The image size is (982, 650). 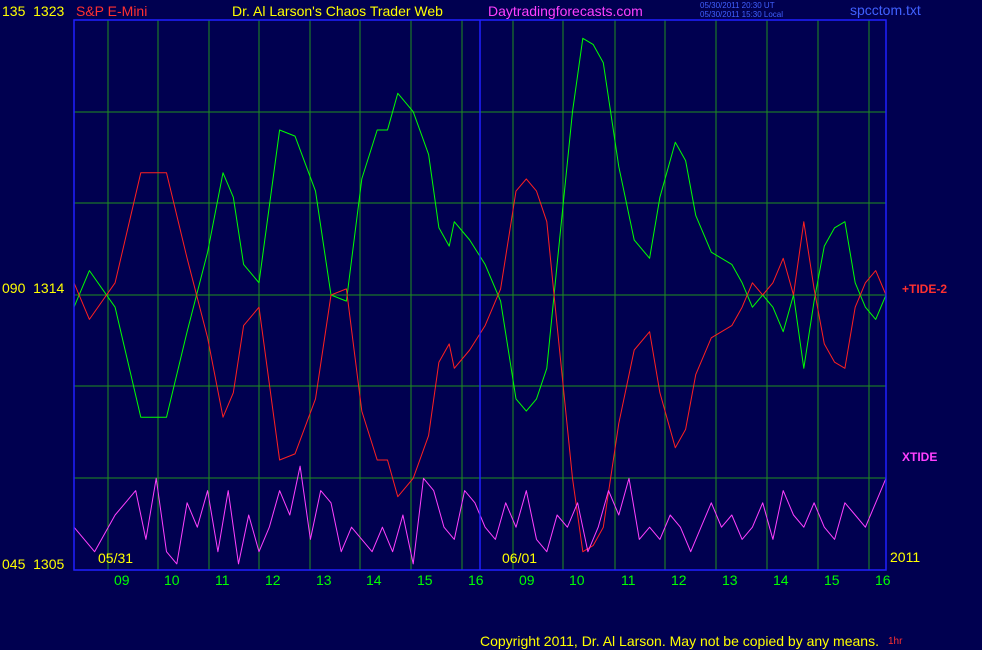 I want to click on legend-tide2: +TIDE-2, so click(x=925, y=289).